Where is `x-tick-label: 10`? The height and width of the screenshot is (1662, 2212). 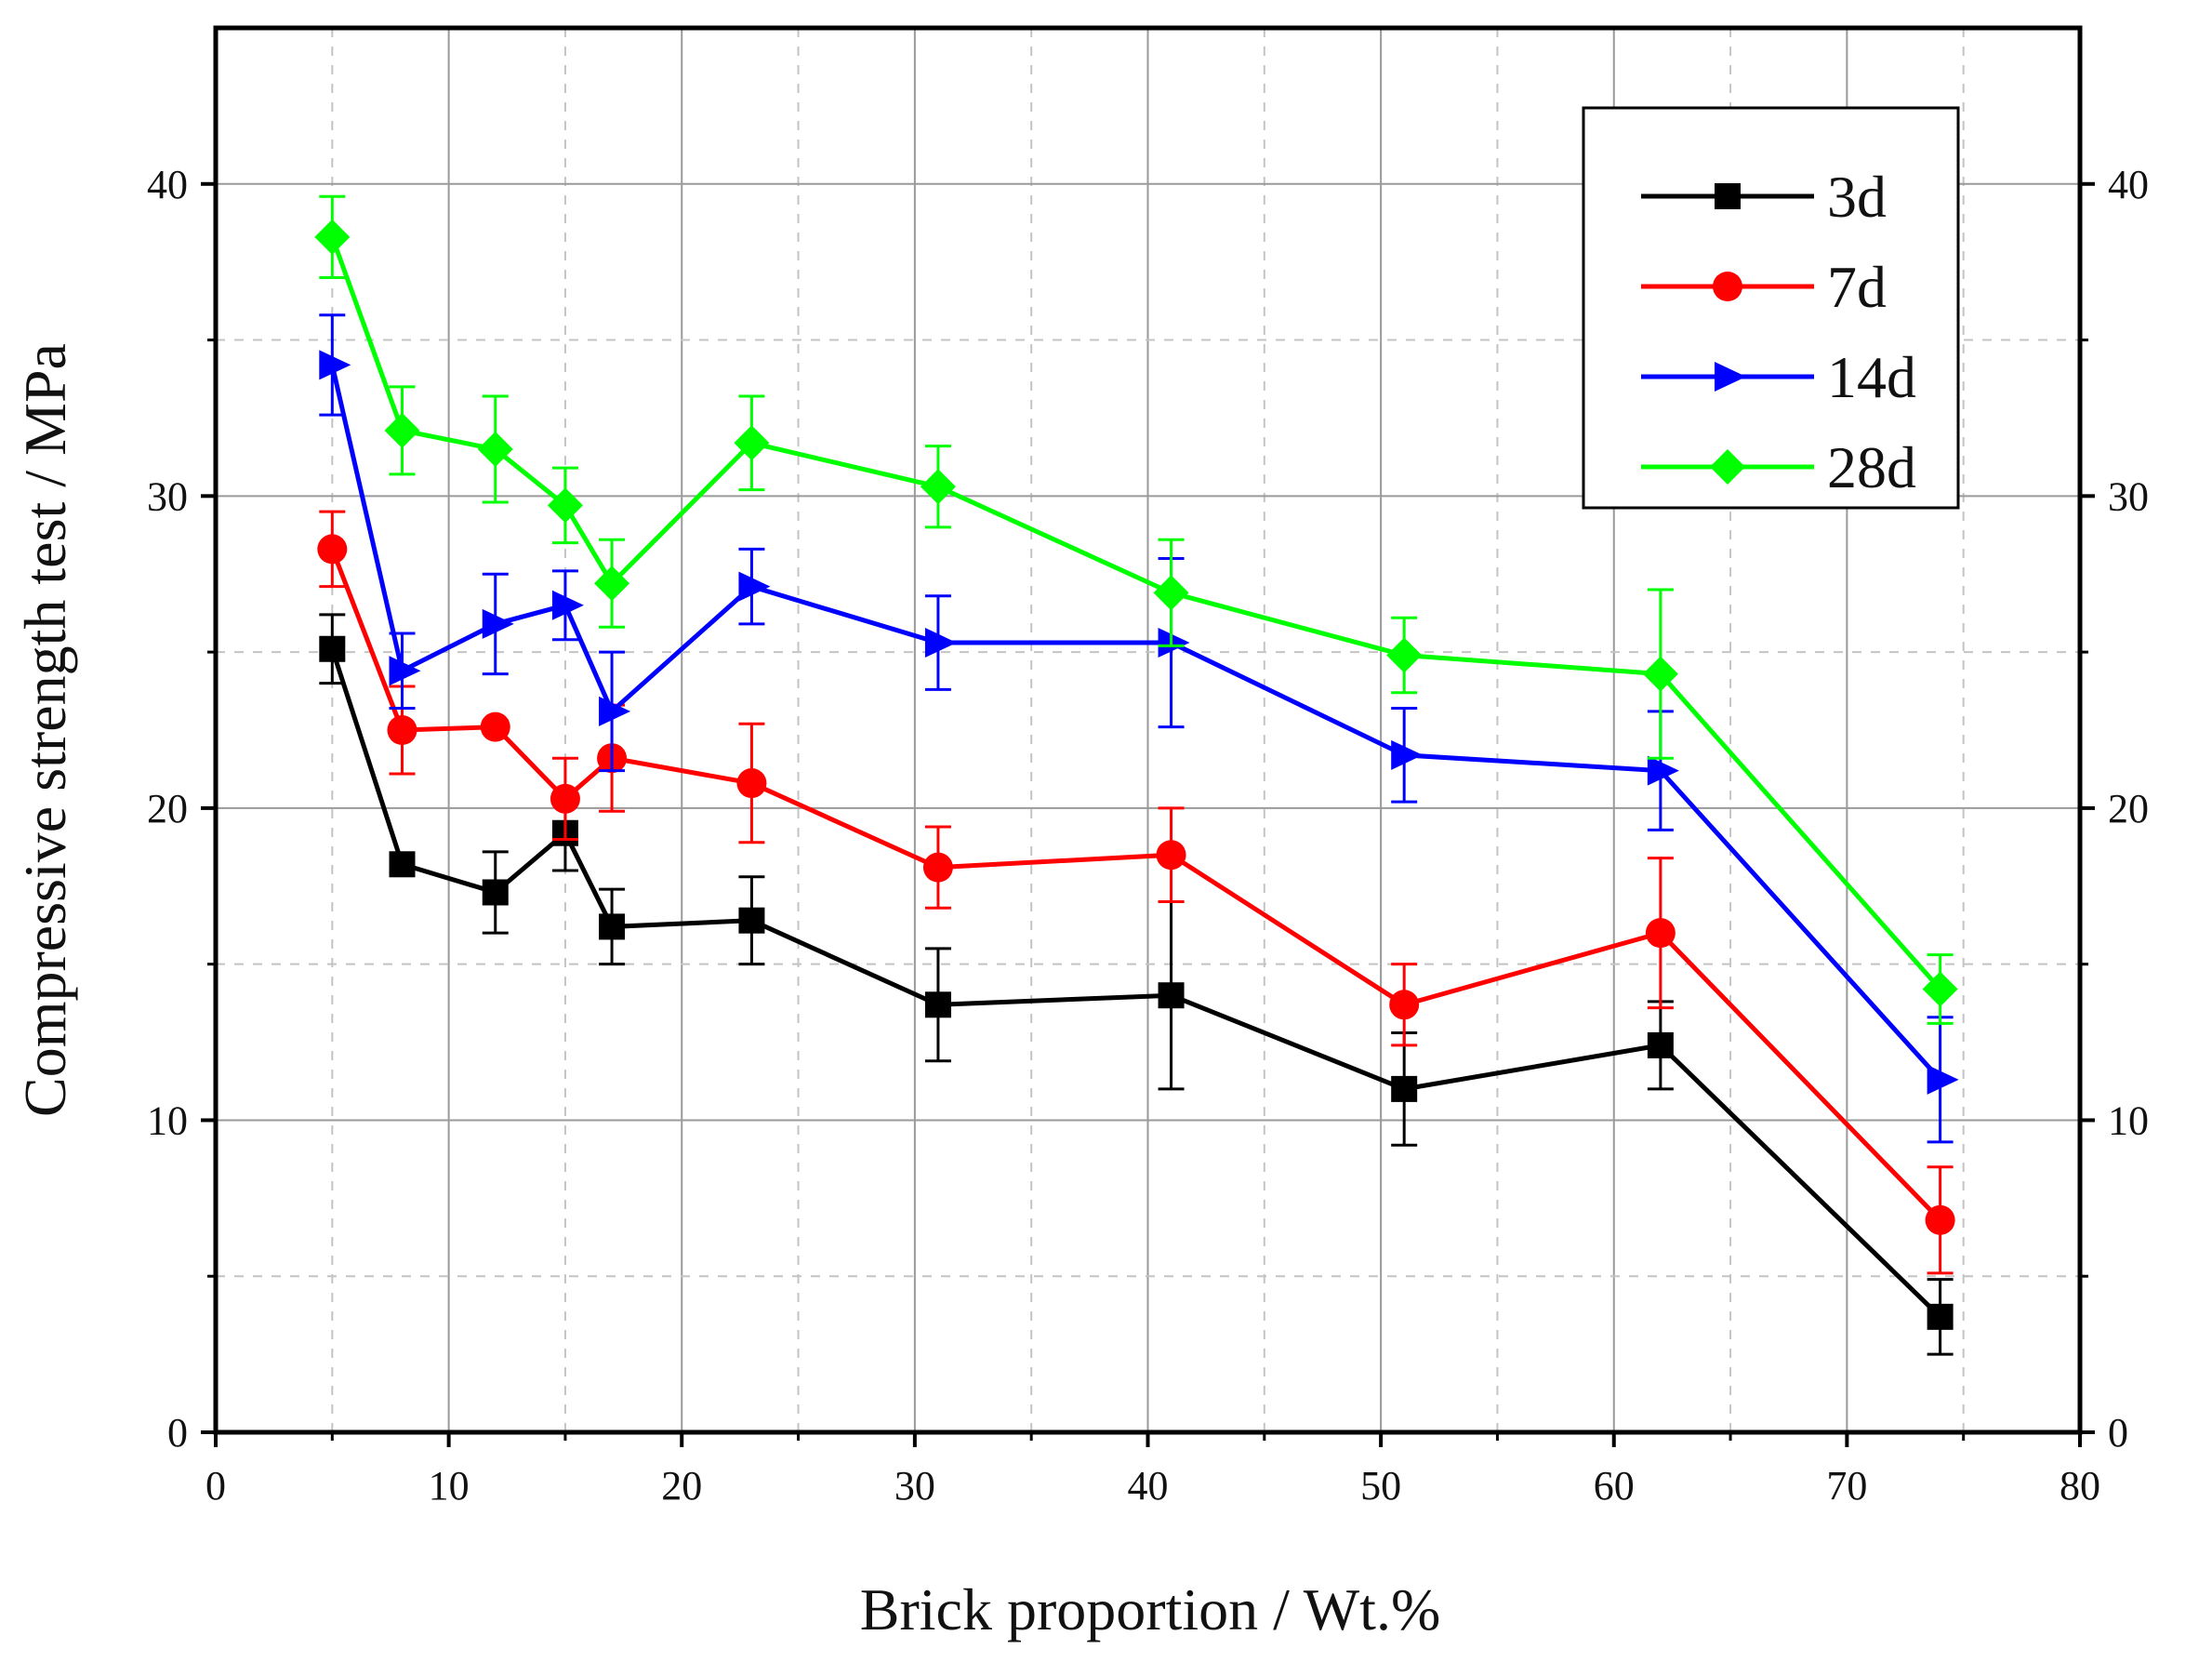
x-tick-label: 10 is located at coordinates (449, 1486).